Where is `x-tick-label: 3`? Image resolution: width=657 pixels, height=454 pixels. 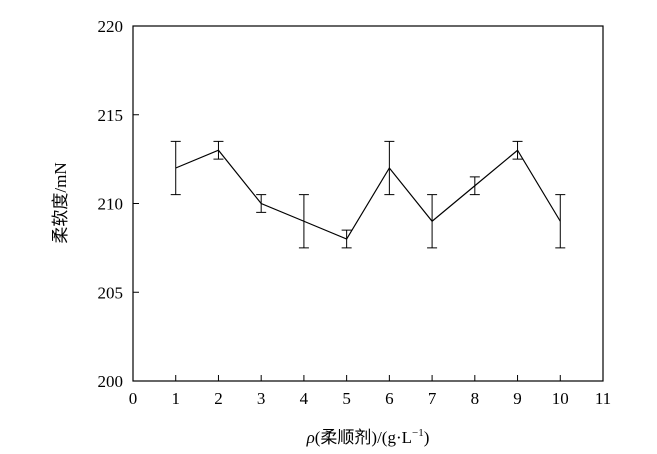
x-tick-label: 3 is located at coordinates (261, 398).